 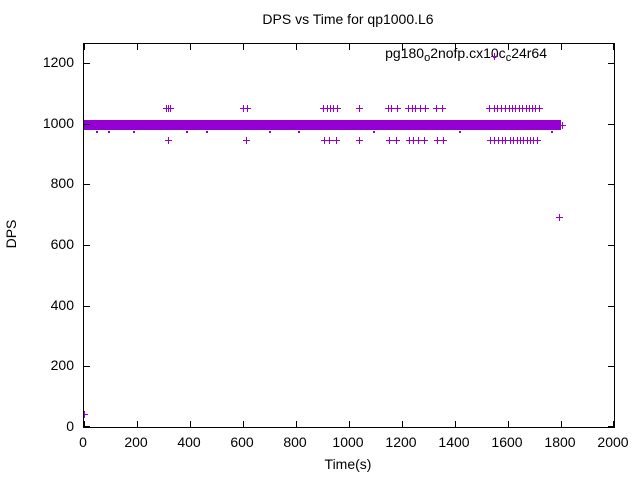 I want to click on x-tick-label: 1000, so click(x=348, y=442).